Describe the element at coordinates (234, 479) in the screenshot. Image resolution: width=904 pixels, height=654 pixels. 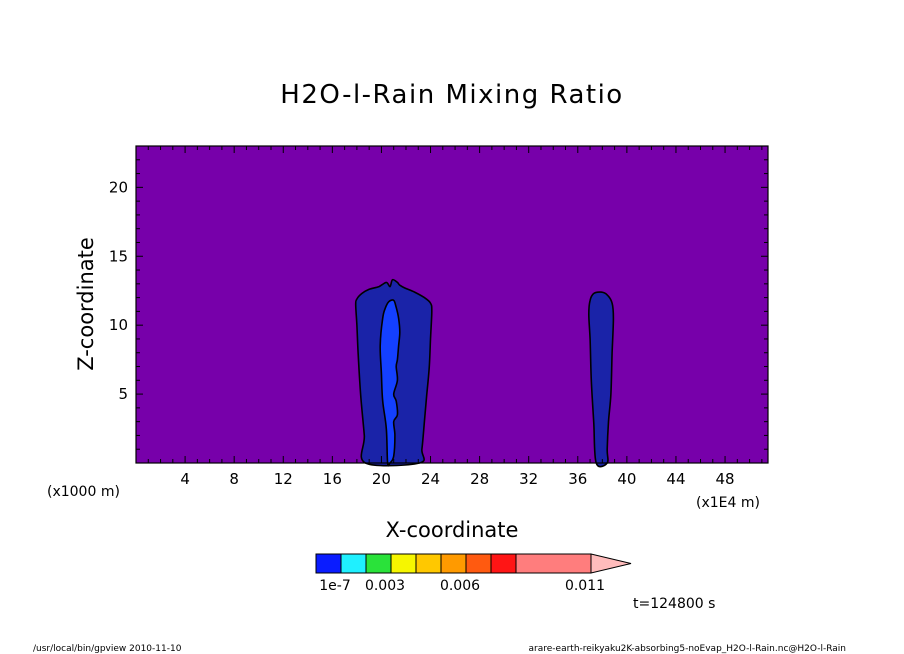
I see `x-tick-label: 8` at that location.